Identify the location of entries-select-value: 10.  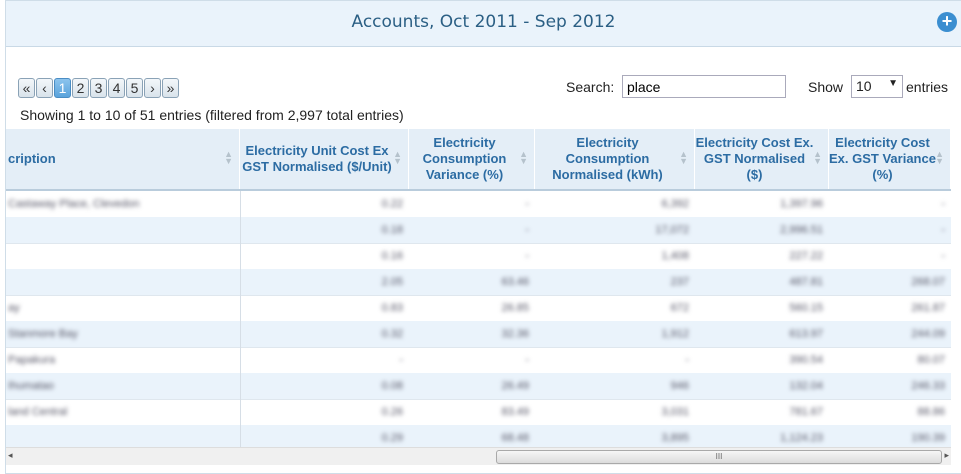
(864, 86).